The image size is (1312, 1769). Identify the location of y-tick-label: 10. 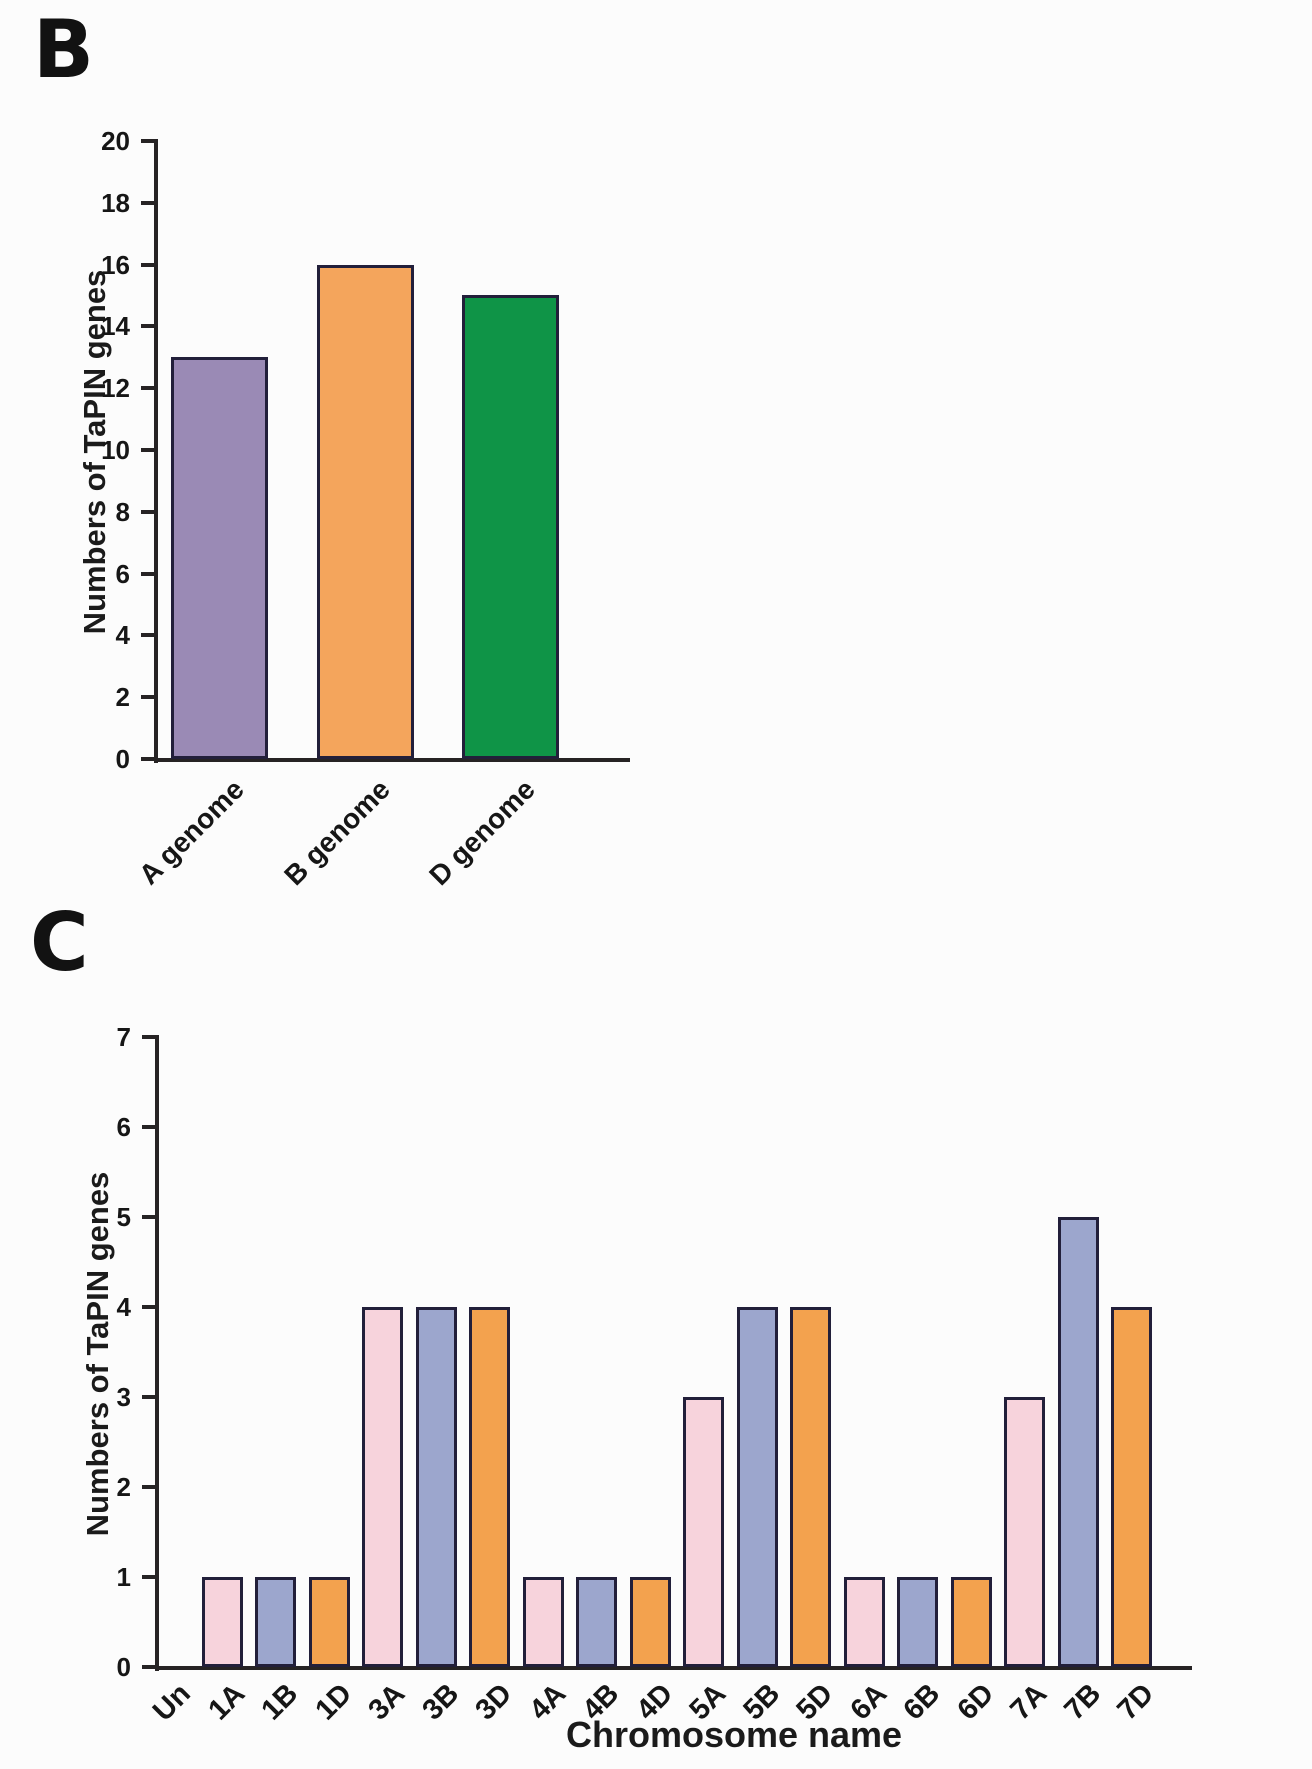
(115, 450).